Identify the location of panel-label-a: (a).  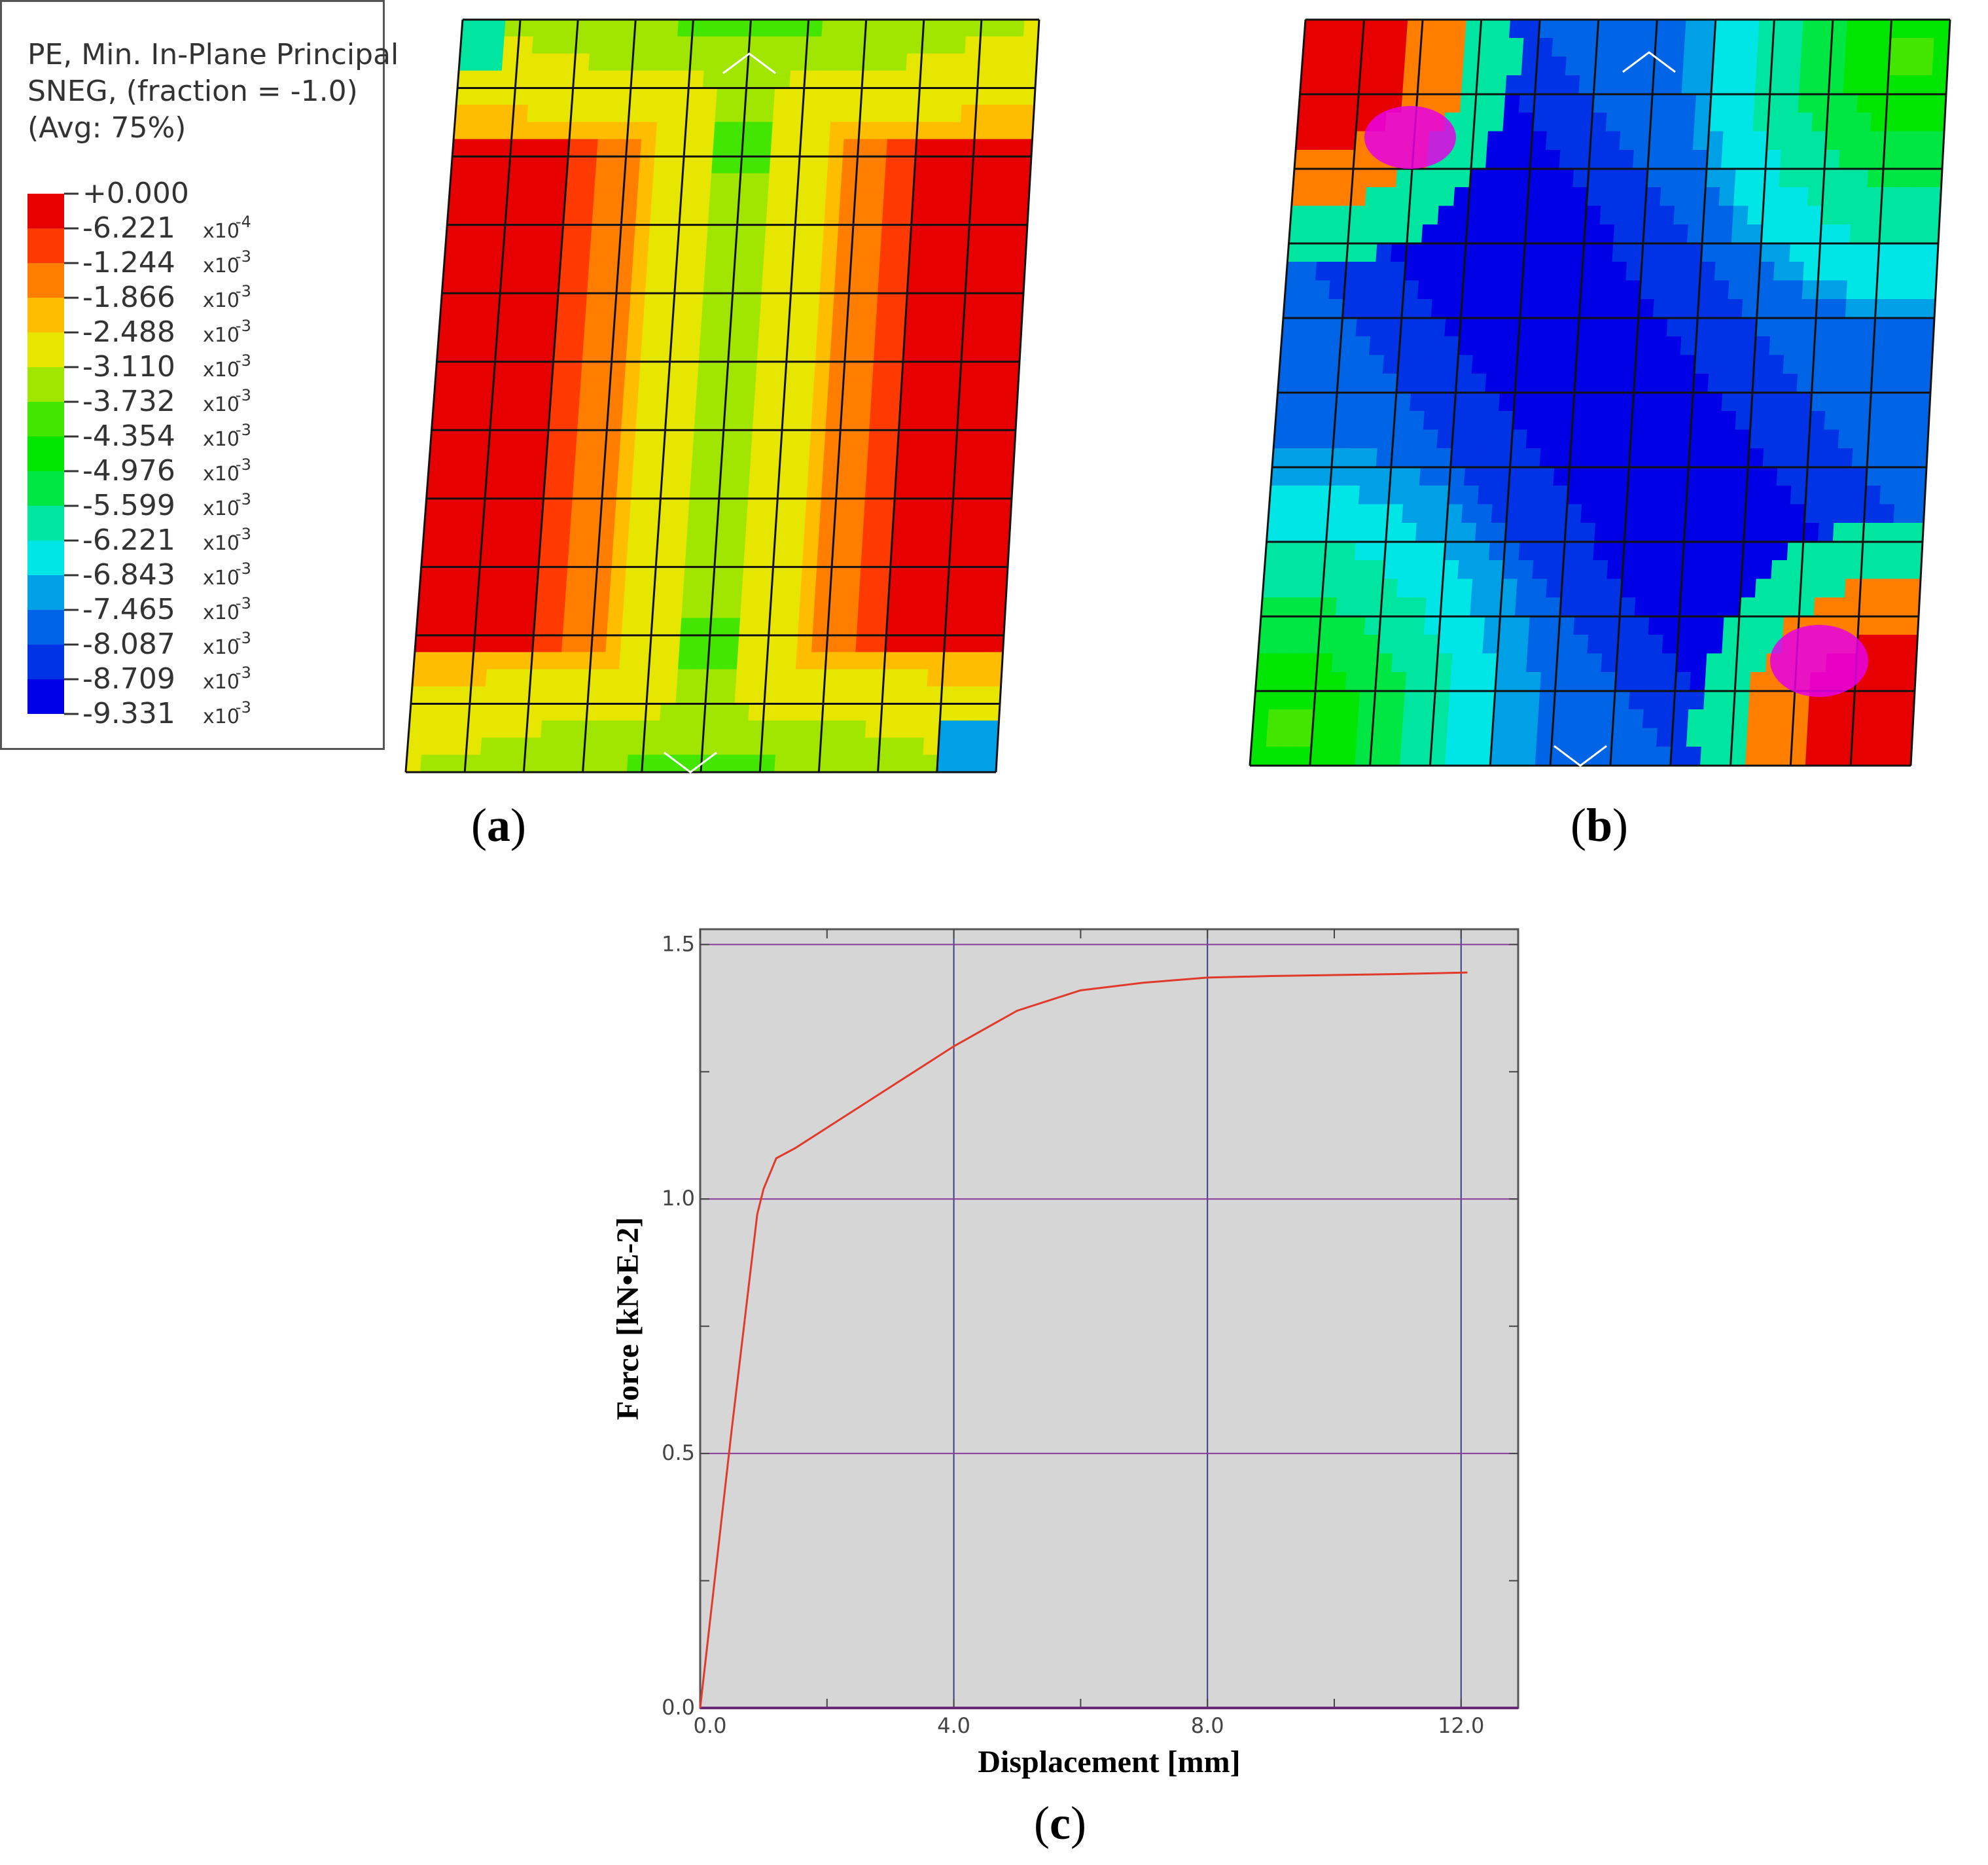
(499, 825).